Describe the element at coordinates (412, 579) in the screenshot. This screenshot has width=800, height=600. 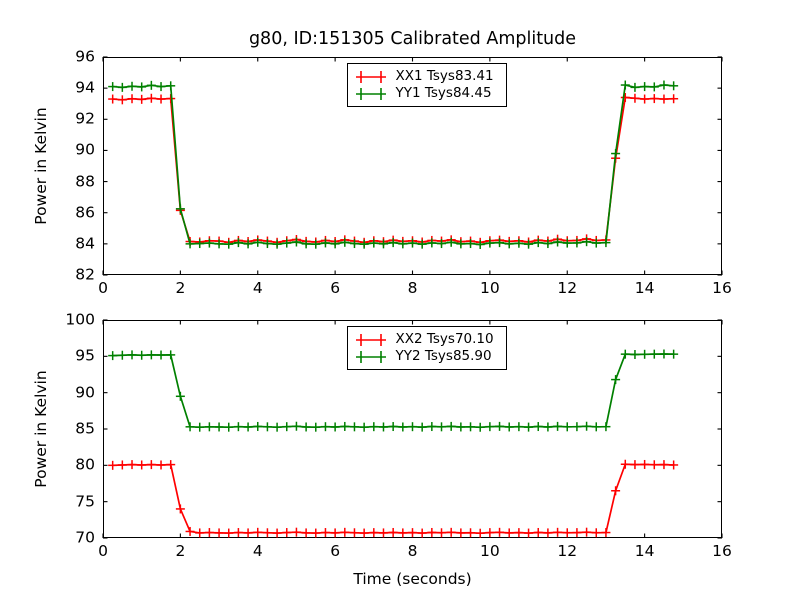
I see `bottom-x-axis-label: Time (seconds)` at that location.